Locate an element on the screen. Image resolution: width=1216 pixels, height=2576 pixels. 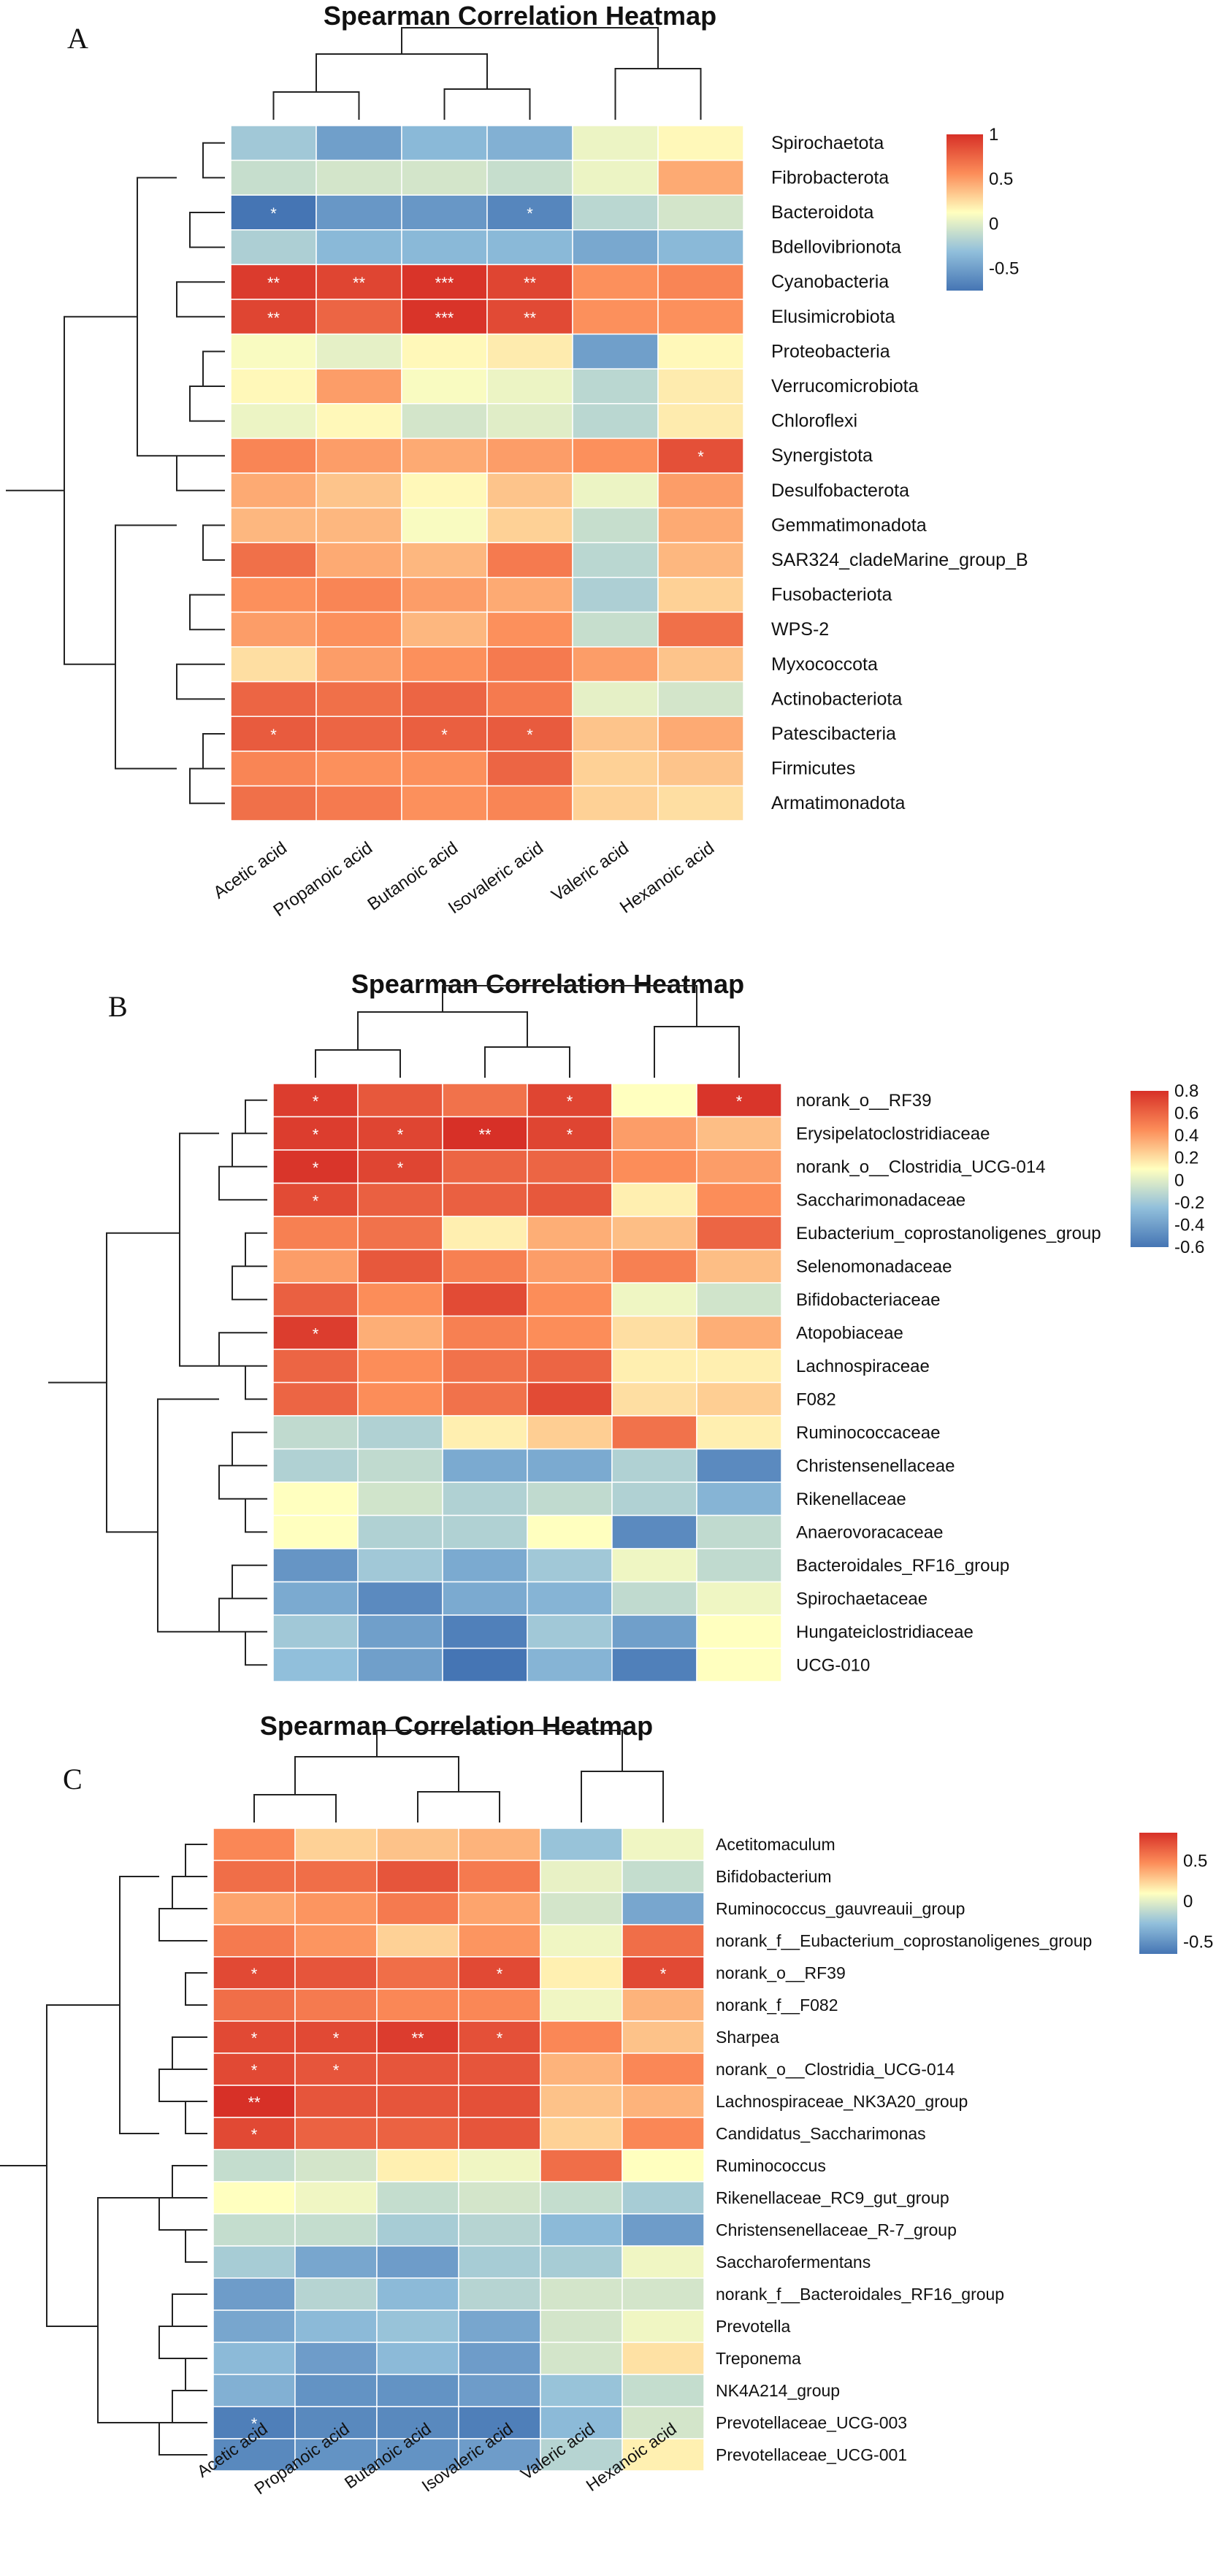
row-label: norank_f__Bacteroidales_RF16_group is located at coordinates (860, 2294).